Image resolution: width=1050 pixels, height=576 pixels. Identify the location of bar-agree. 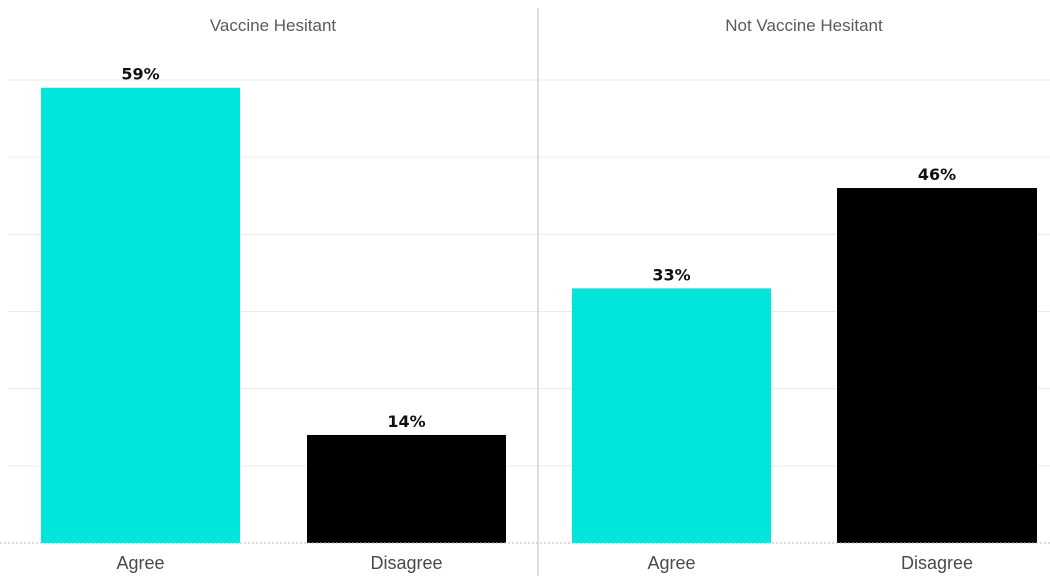
(671, 415).